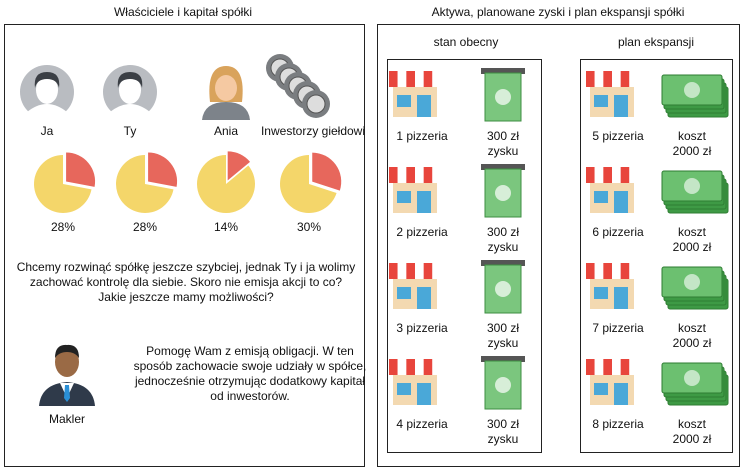 The width and height of the screenshot is (744, 471). Describe the element at coordinates (422, 424) in the screenshot. I see `store-label: 4 pizzeria` at that location.